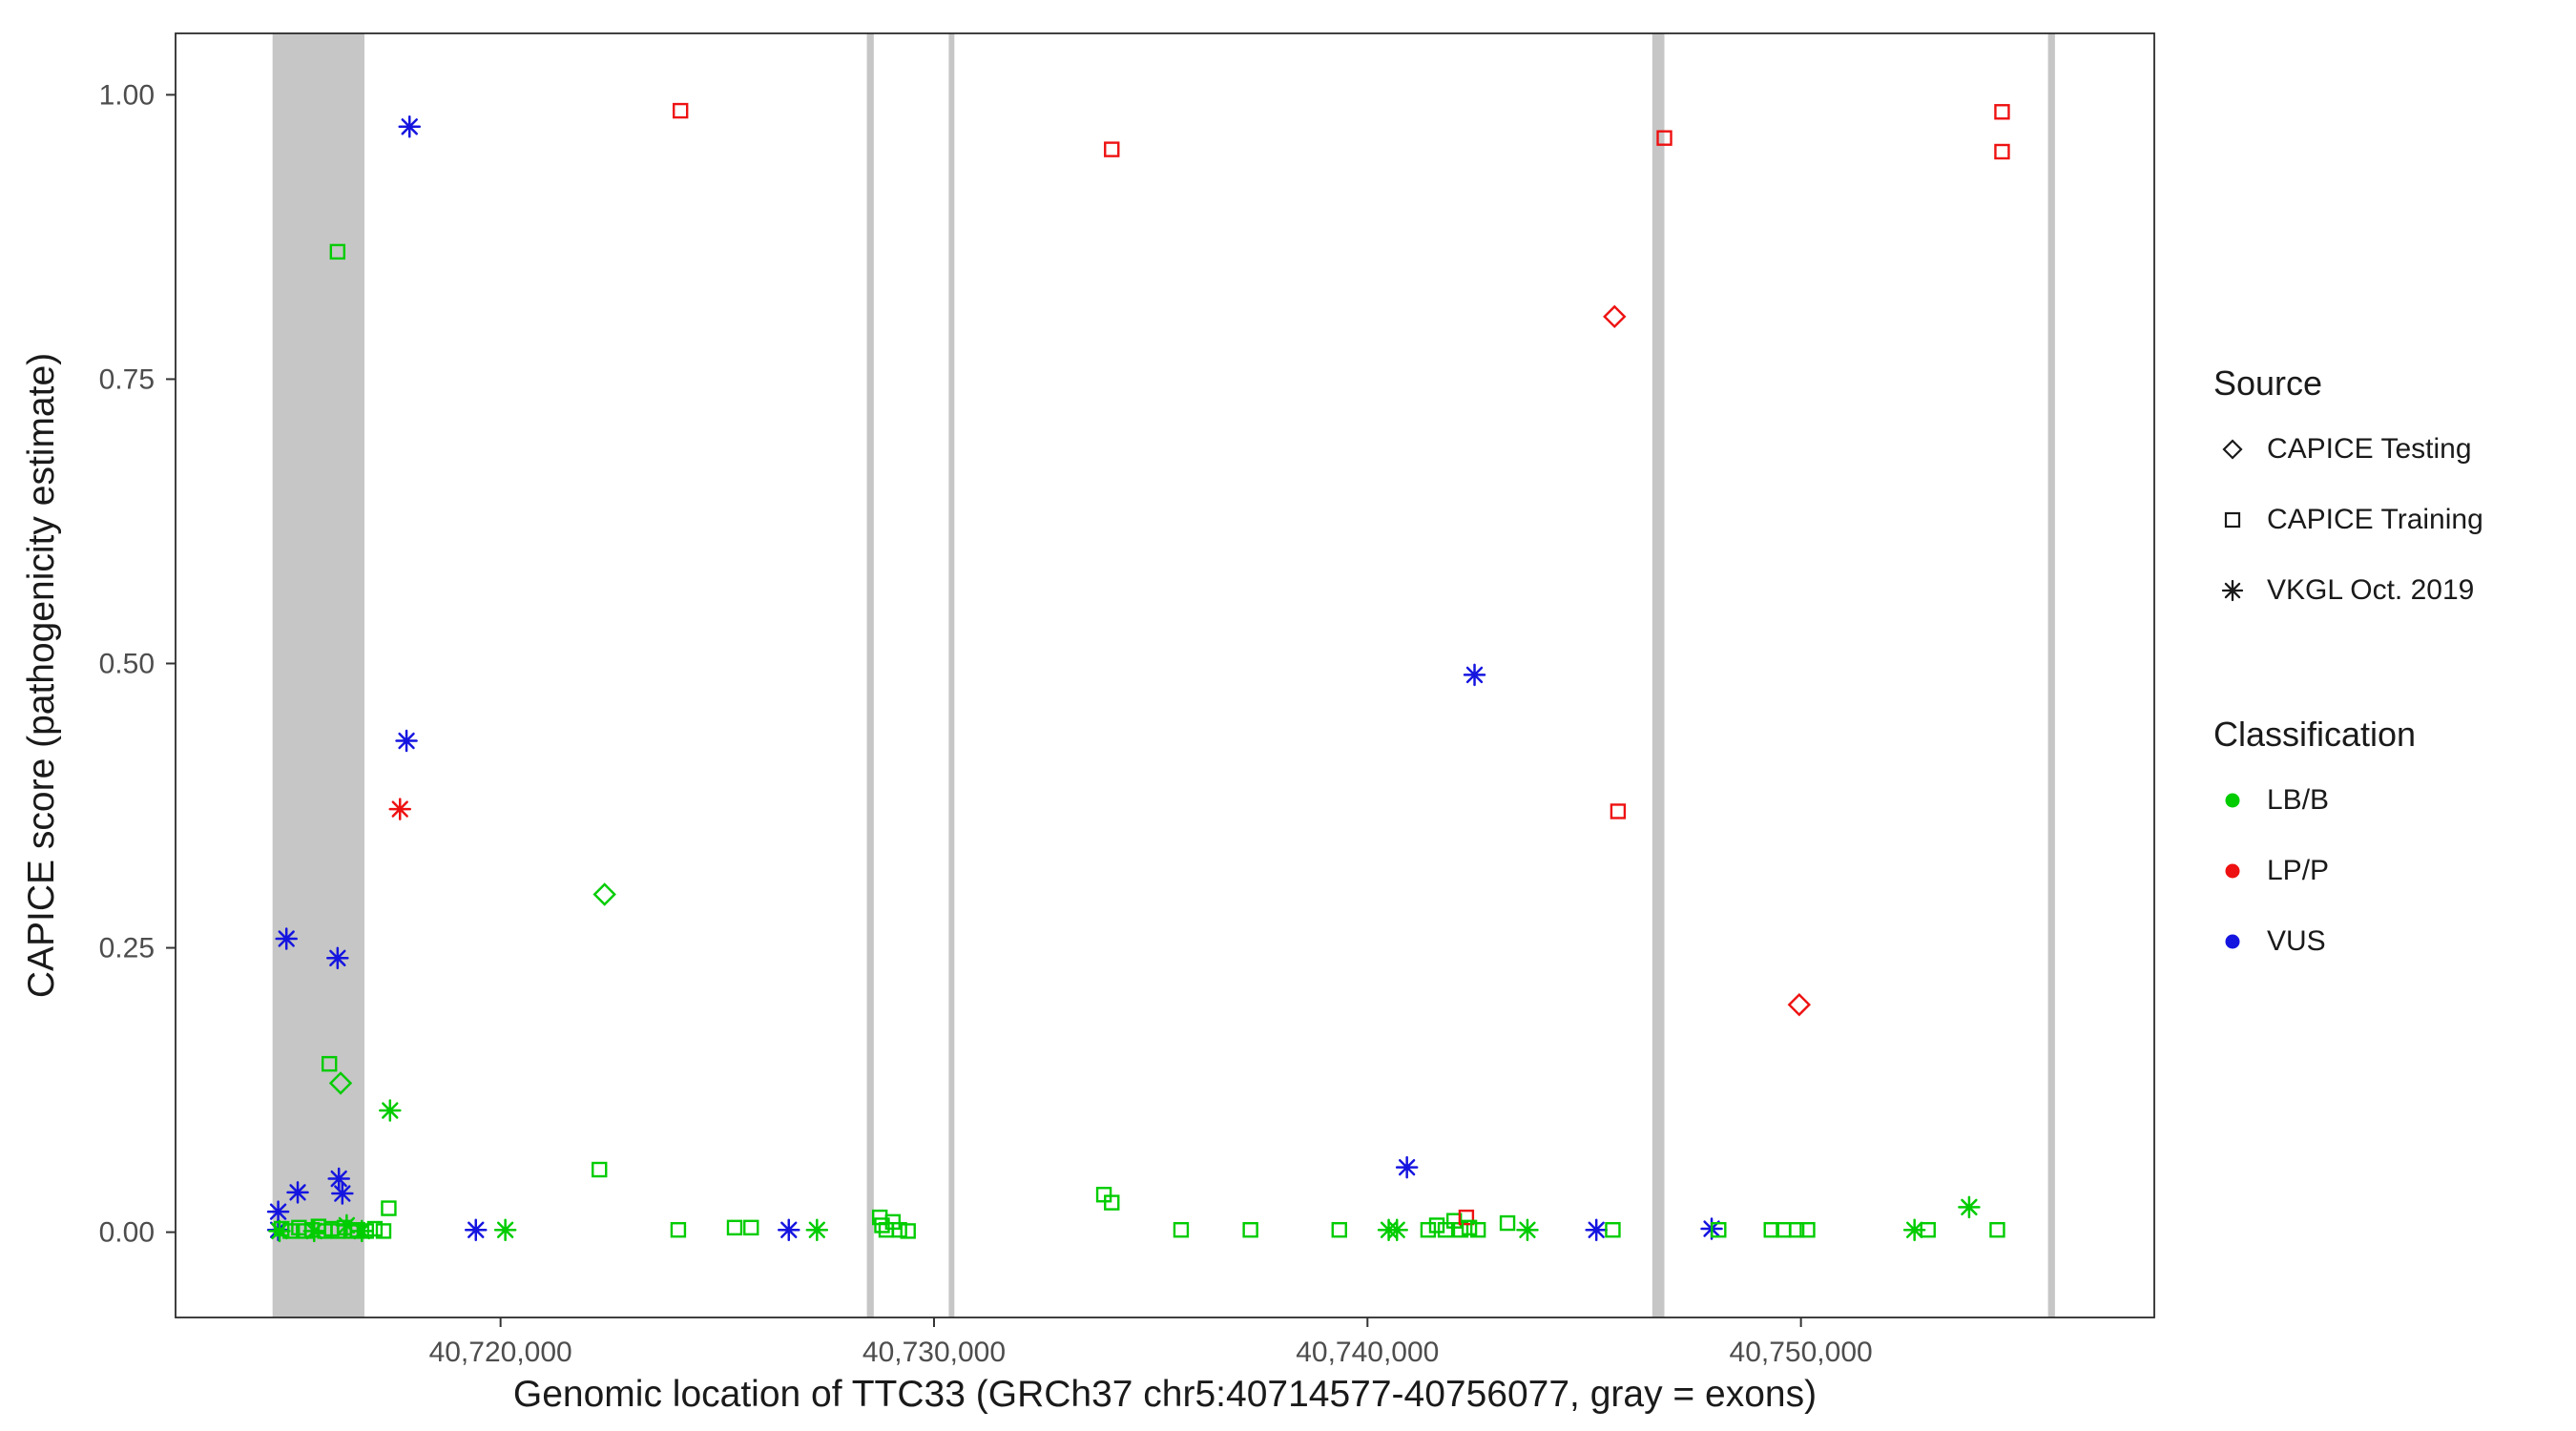 The width and height of the screenshot is (2576, 1431). Describe the element at coordinates (127, 949) in the screenshot. I see `y-tick-label: 0.25` at that location.